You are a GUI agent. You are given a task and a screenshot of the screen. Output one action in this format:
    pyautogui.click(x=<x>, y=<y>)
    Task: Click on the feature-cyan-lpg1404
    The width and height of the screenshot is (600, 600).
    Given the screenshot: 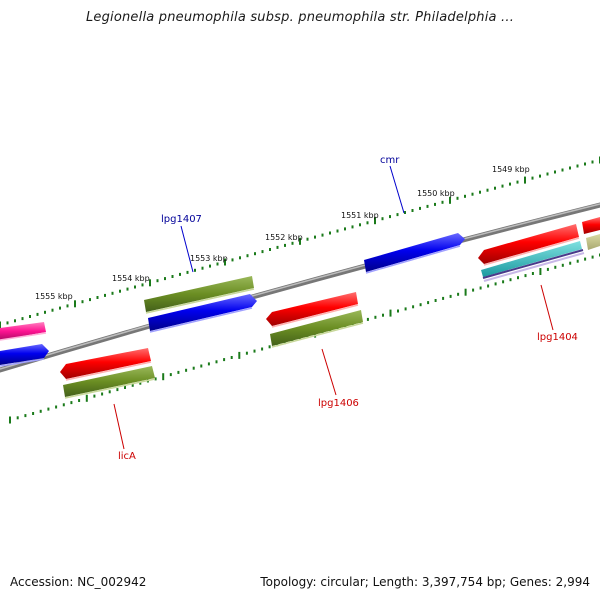 What is the action you would take?
    pyautogui.click(x=533, y=261)
    